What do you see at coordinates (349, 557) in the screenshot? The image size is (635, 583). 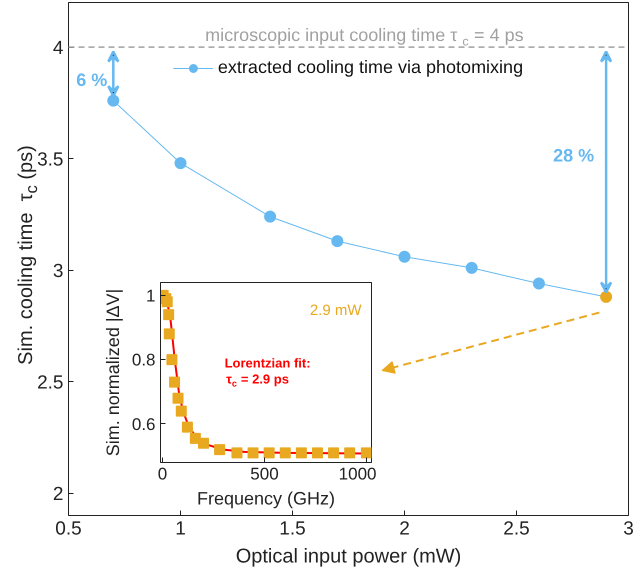 I see `x-axis-title: Optical input power (mW)` at bounding box center [349, 557].